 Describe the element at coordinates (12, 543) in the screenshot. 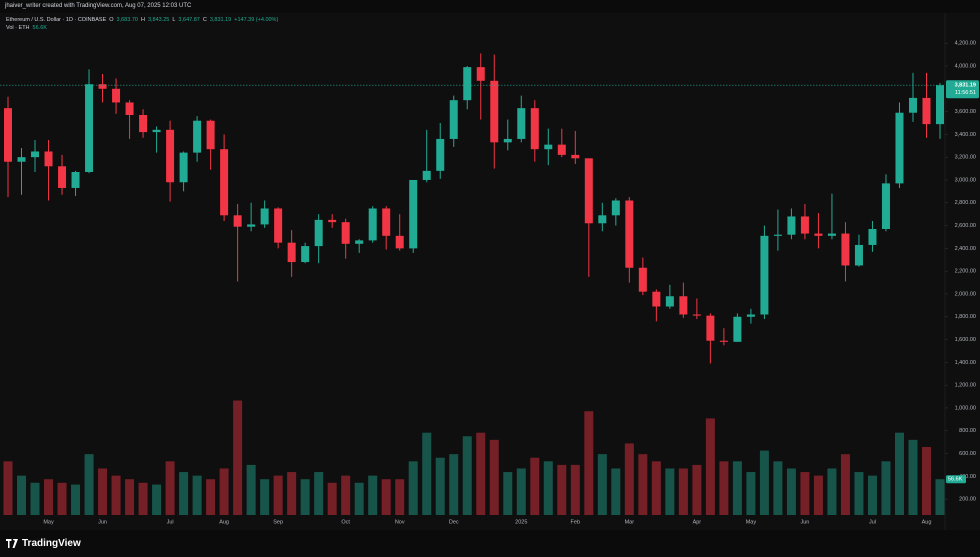

I see `logo` at that location.